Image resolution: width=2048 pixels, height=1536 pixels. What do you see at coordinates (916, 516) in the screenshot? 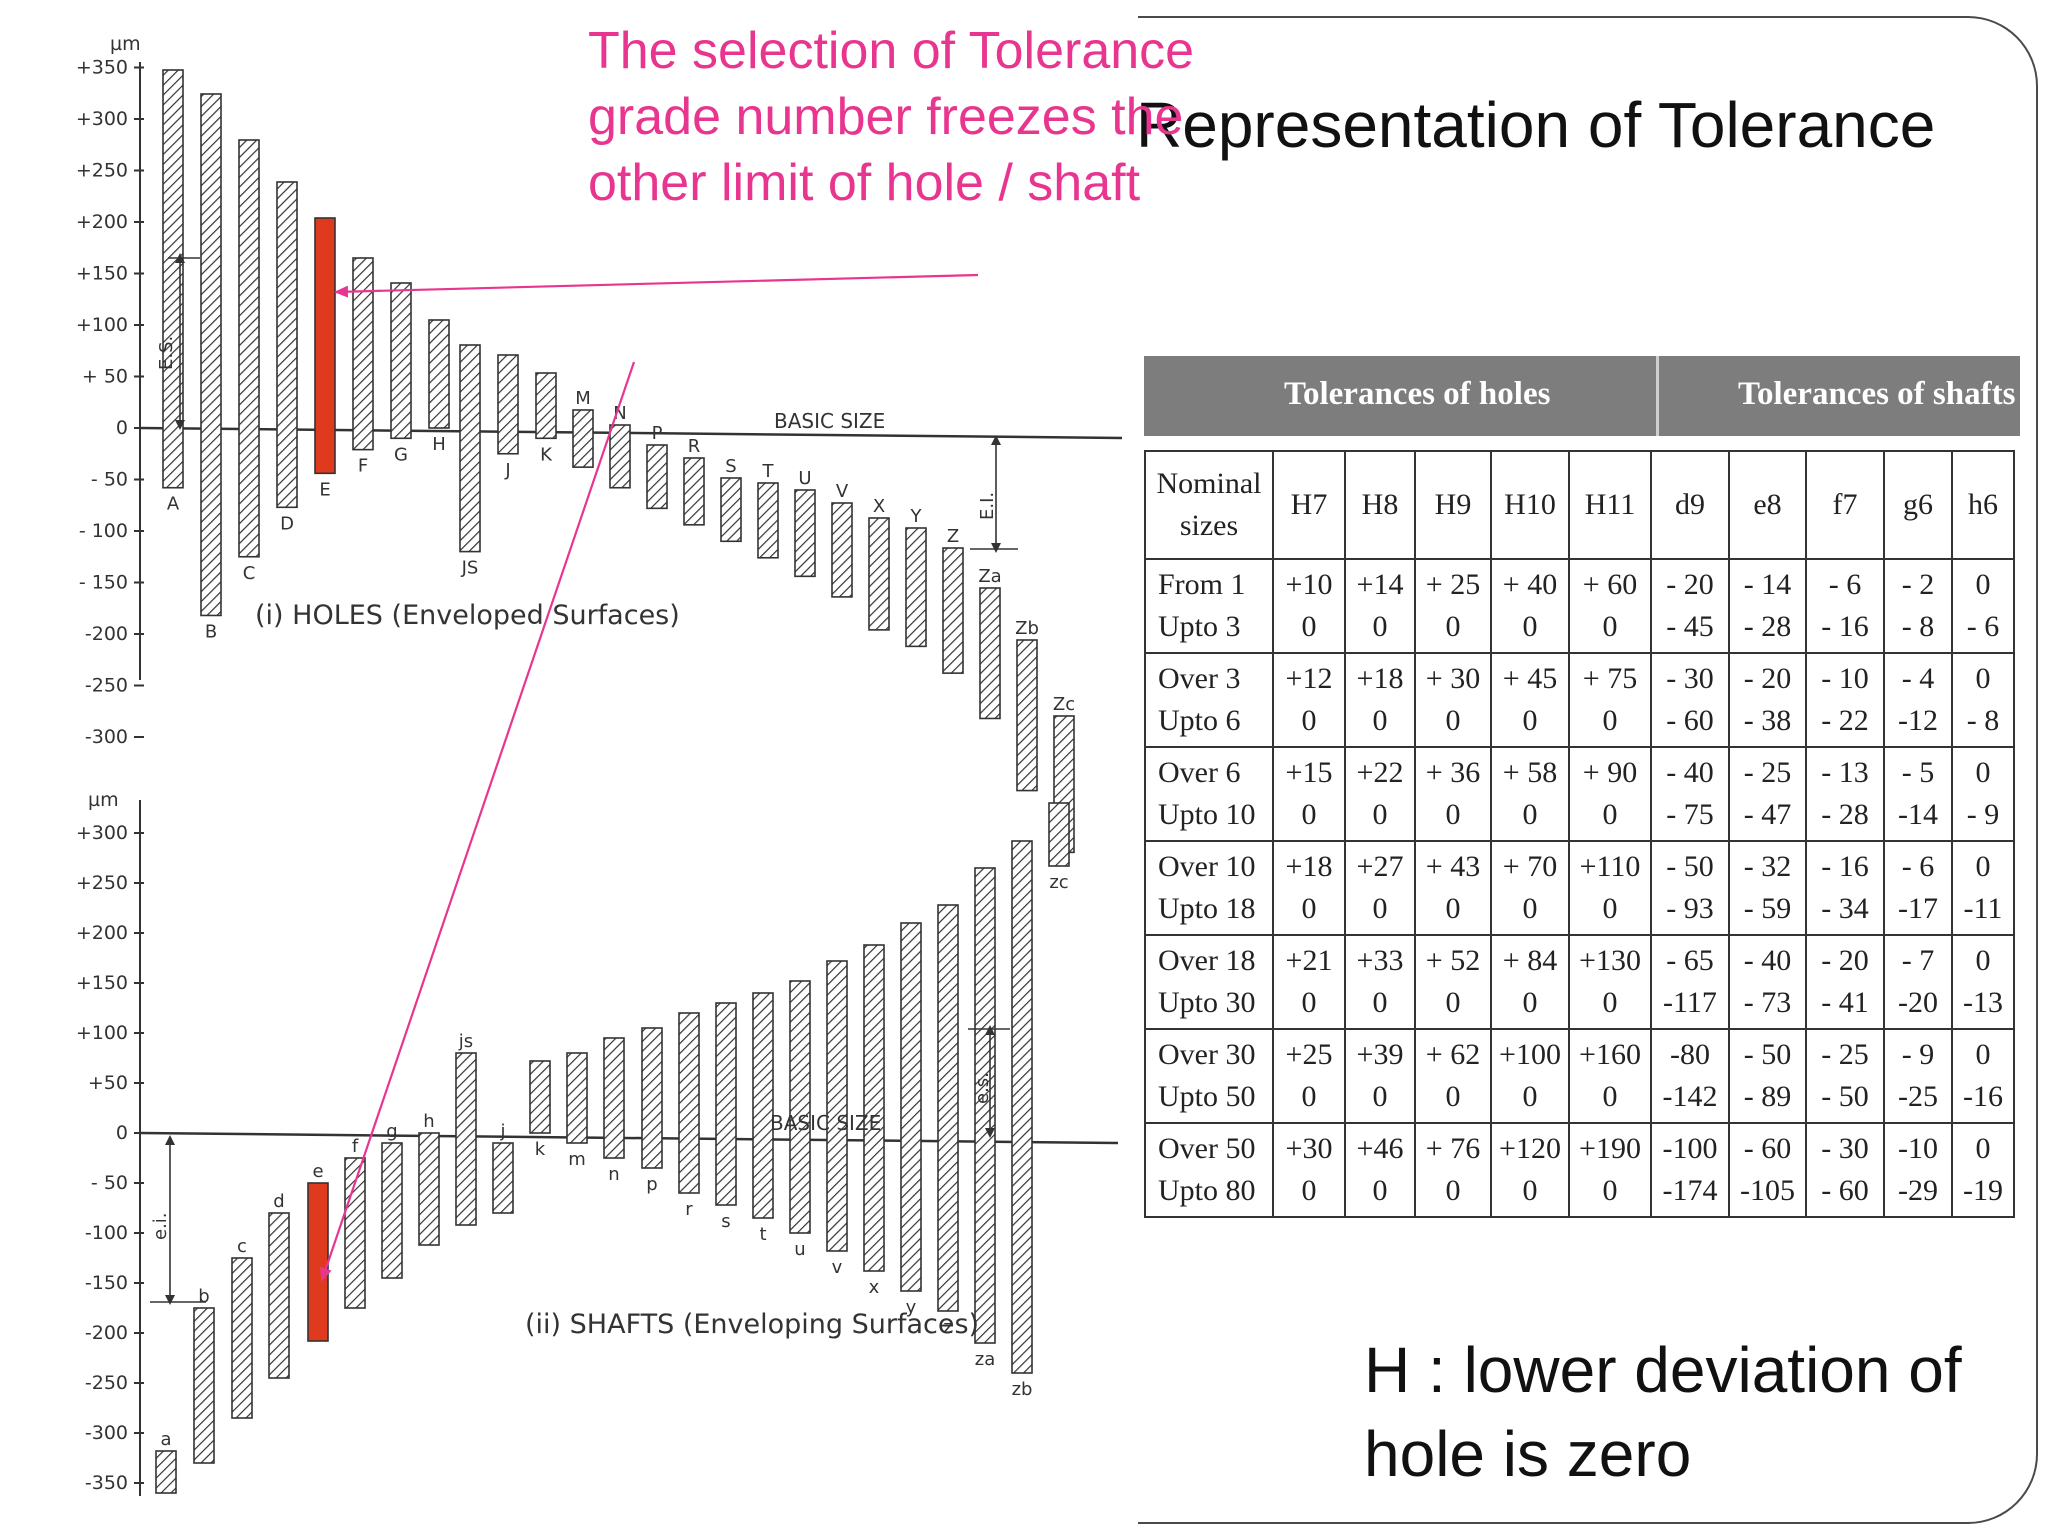
I see `hole-letter-y: Y` at bounding box center [916, 516].